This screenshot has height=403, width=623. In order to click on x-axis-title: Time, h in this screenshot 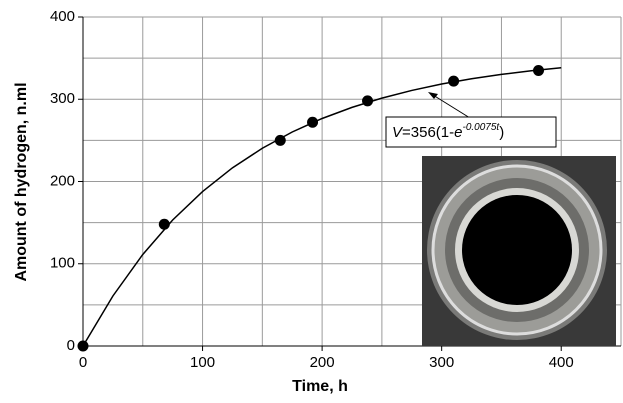, I will do `click(320, 386)`.